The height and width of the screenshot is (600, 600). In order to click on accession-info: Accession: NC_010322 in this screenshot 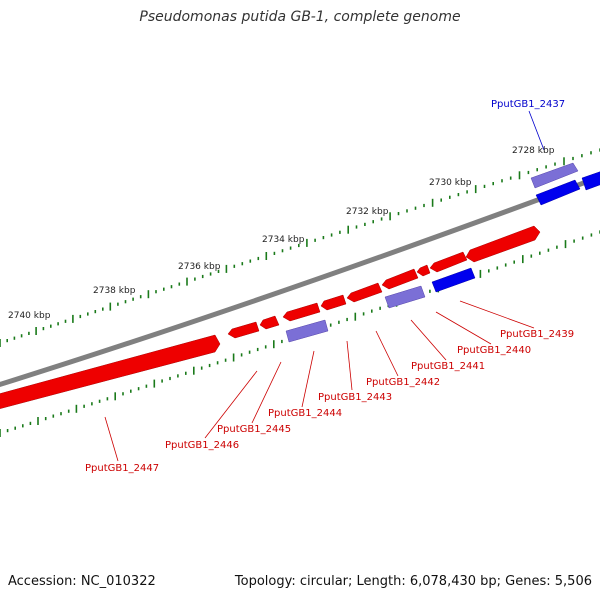, I will do `click(82, 581)`.